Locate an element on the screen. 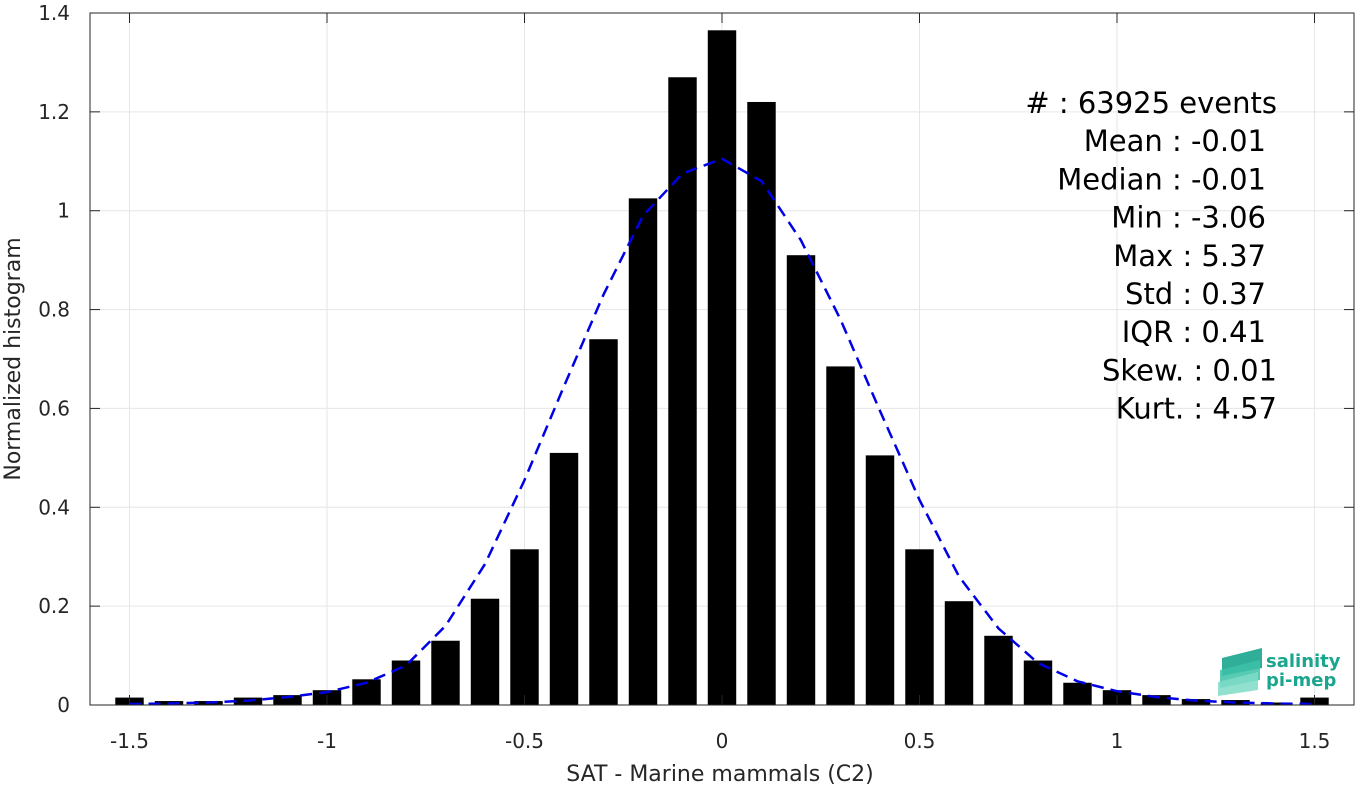 This screenshot has height=785, width=1367. stats-line: Skew. : 0.01 is located at coordinates (1189, 370).